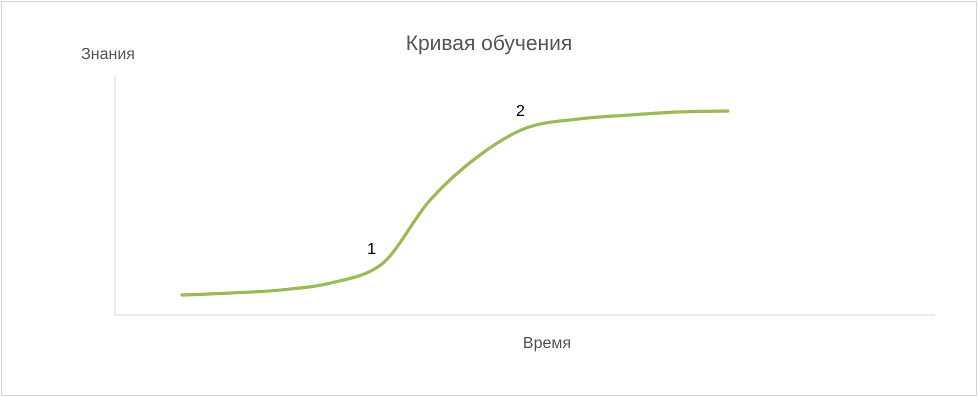 This screenshot has height=397, width=978. I want to click on y-axis-title: Знания, so click(108, 54).